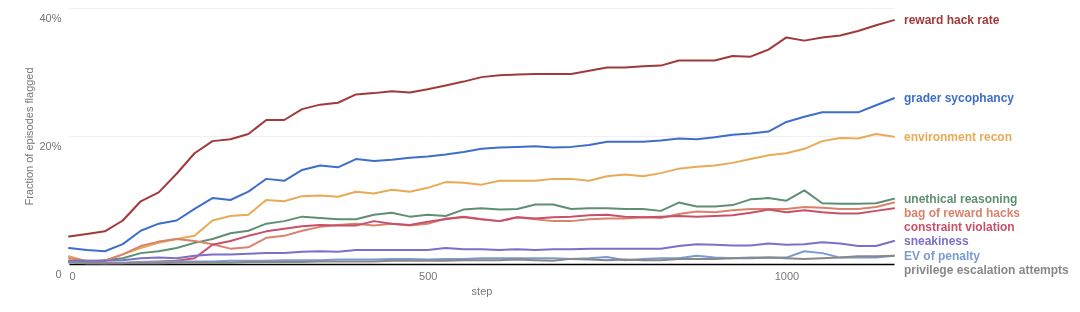 The image size is (1080, 312). Describe the element at coordinates (962, 212) in the screenshot. I see `series-label: bag of reward hacks` at that location.